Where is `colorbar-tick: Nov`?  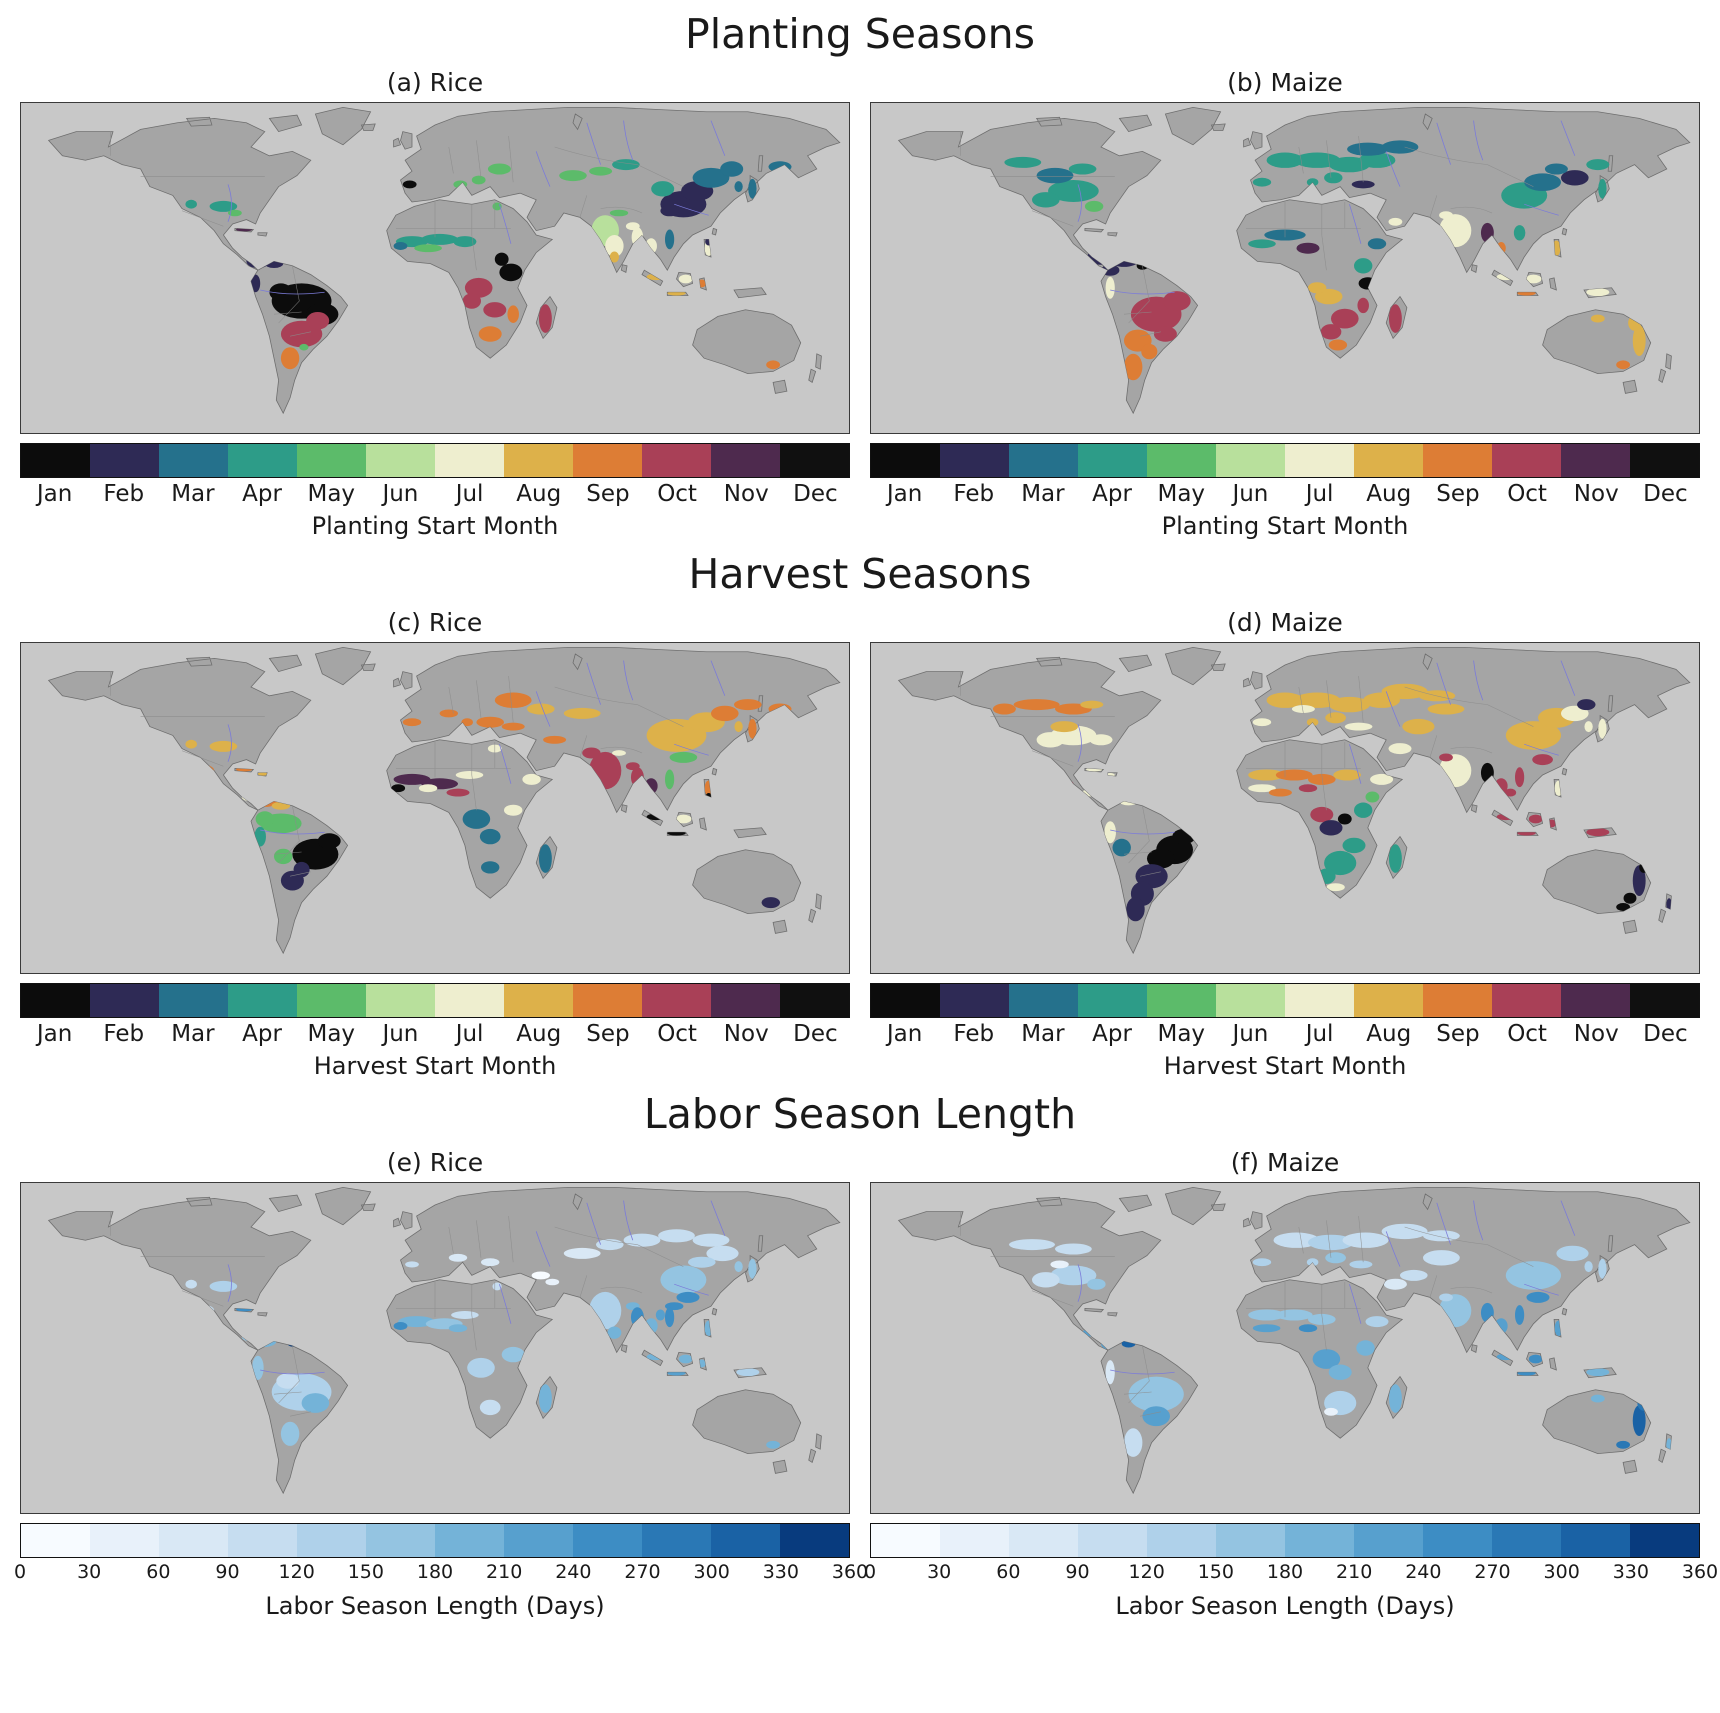 colorbar-tick: Nov is located at coordinates (746, 1034).